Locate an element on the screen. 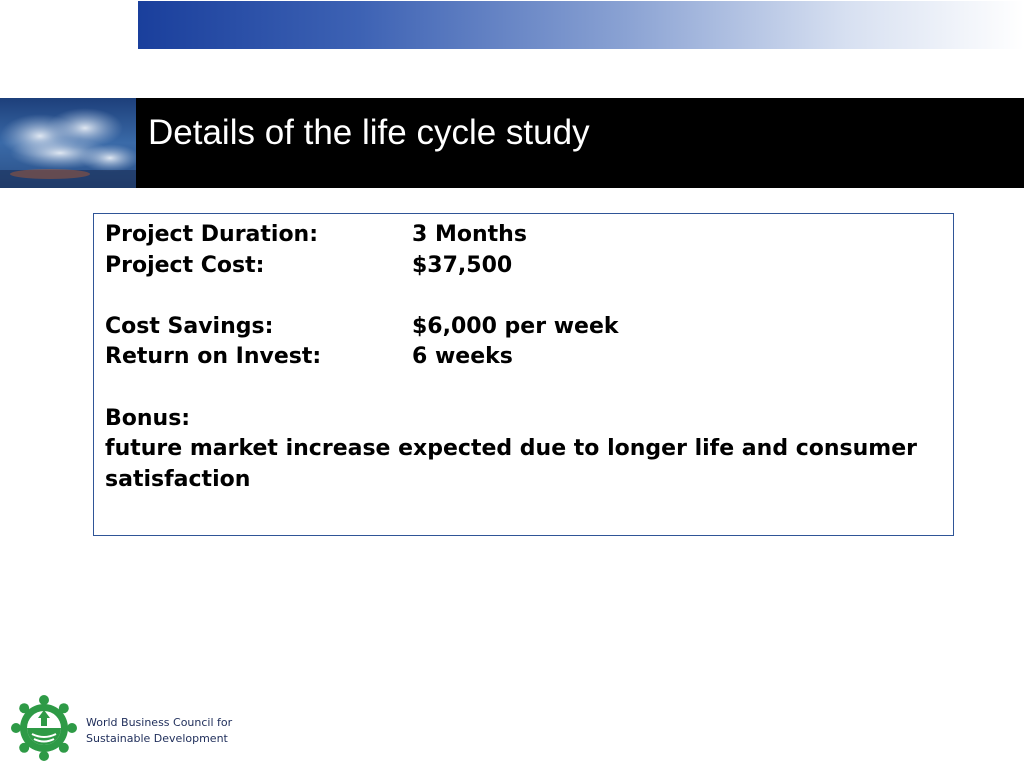 The width and height of the screenshot is (1024, 768). detail-value: 6 weeks is located at coordinates (462, 357).